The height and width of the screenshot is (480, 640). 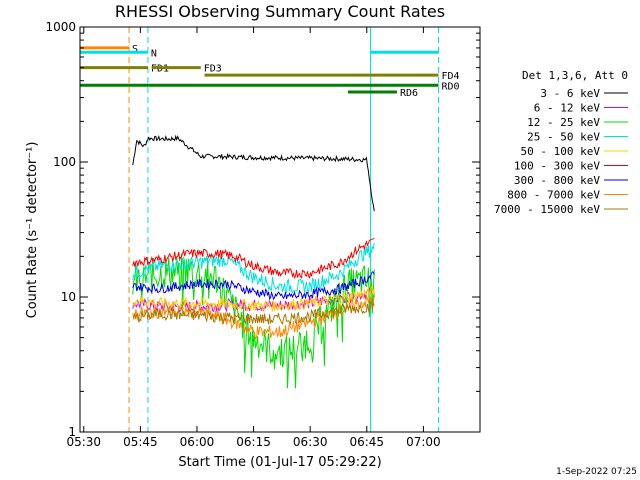 I want to click on chart-title: RHESSI Observing Summary Count Rates, so click(x=280, y=11).